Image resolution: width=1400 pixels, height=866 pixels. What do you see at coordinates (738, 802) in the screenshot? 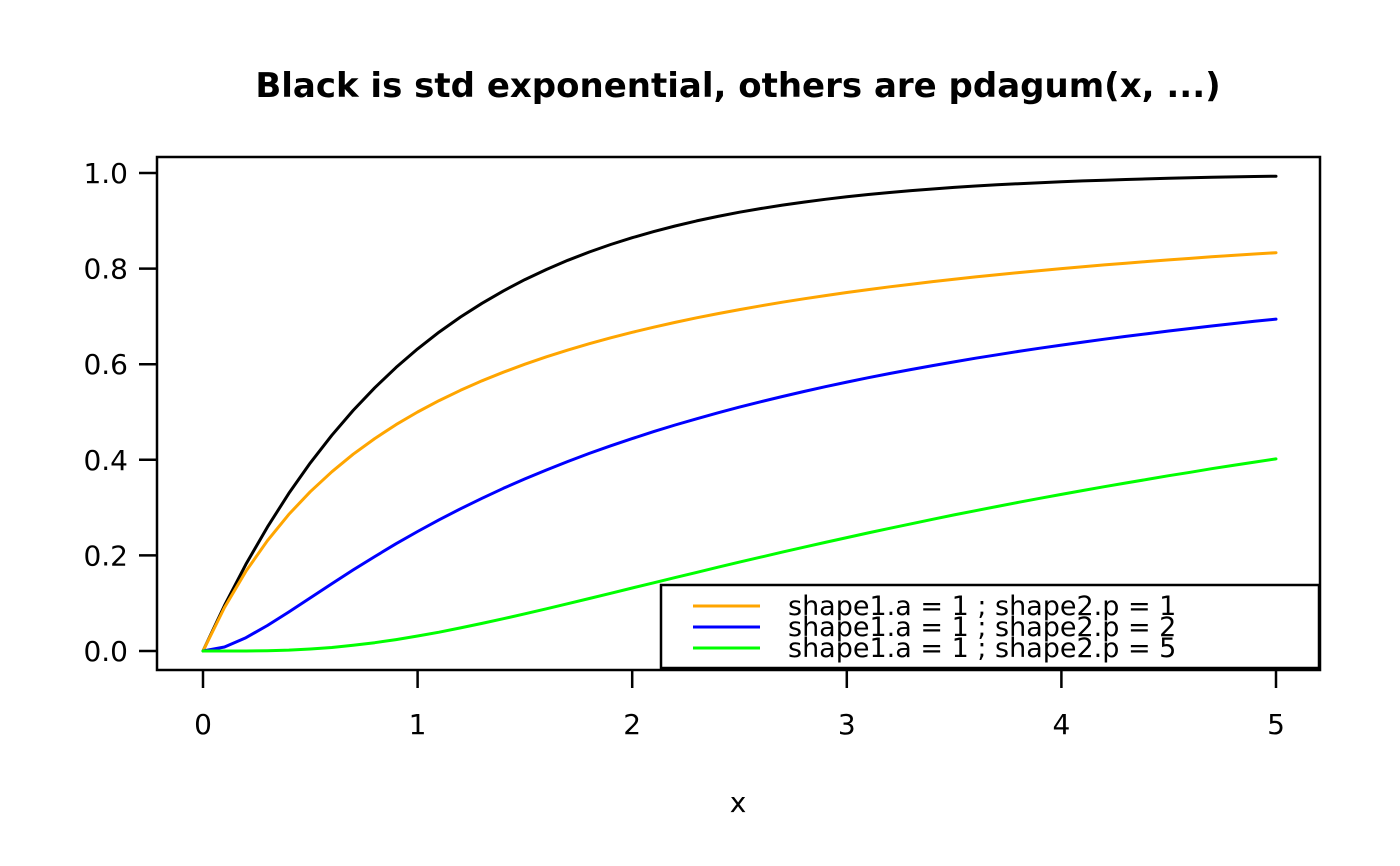
I see `x-axis-label: x` at bounding box center [738, 802].